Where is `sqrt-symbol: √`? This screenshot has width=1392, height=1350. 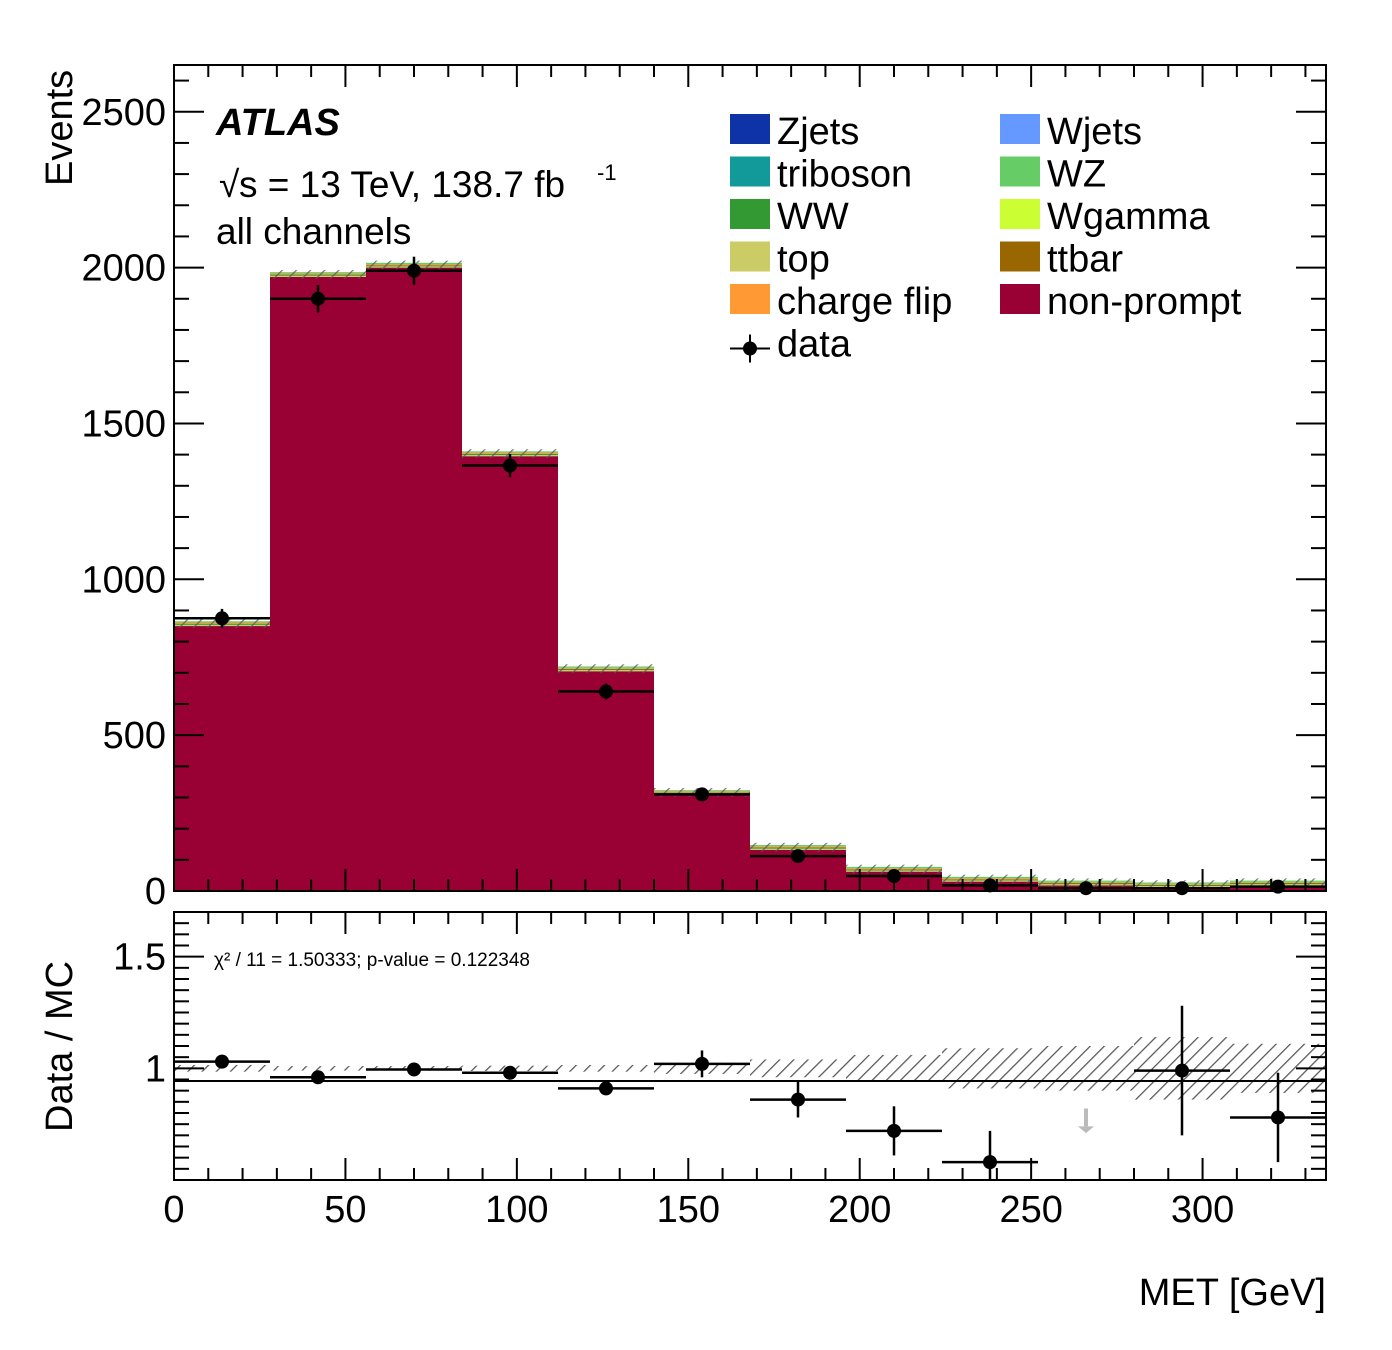 sqrt-symbol: √ is located at coordinates (229, 184).